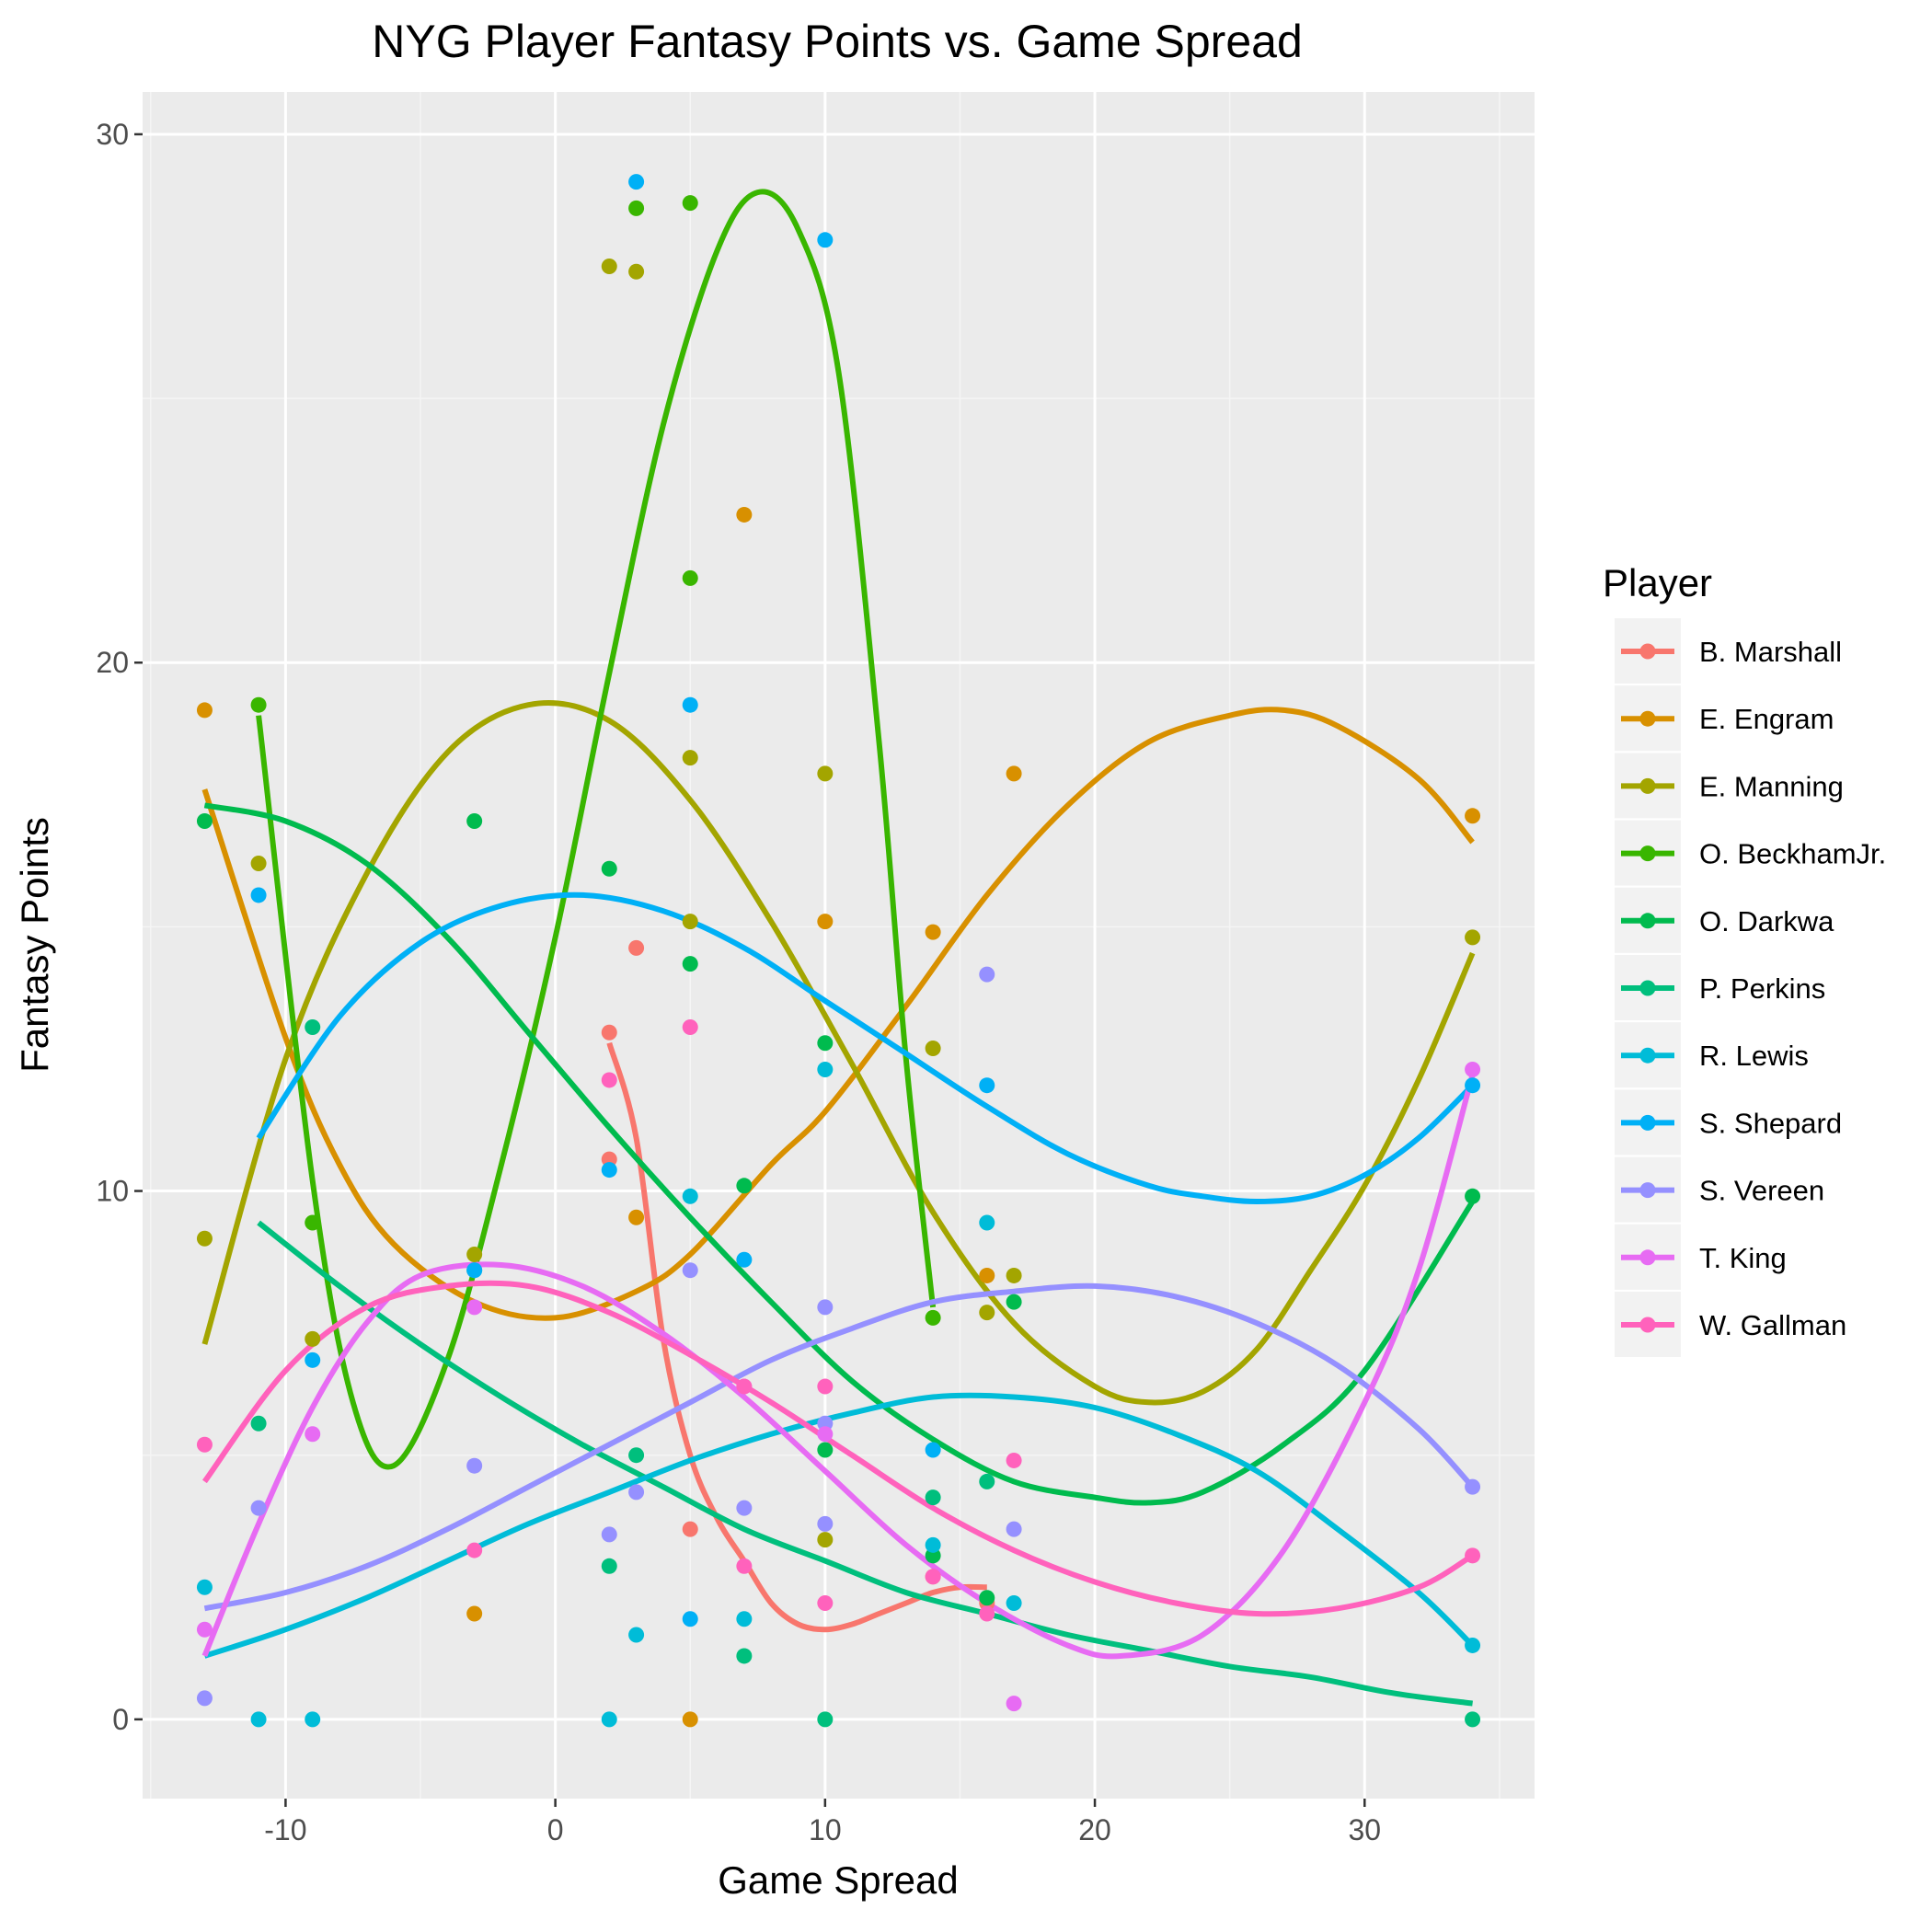  Describe the element at coordinates (1770, 652) in the screenshot. I see `legend-label: B. Marshall` at that location.